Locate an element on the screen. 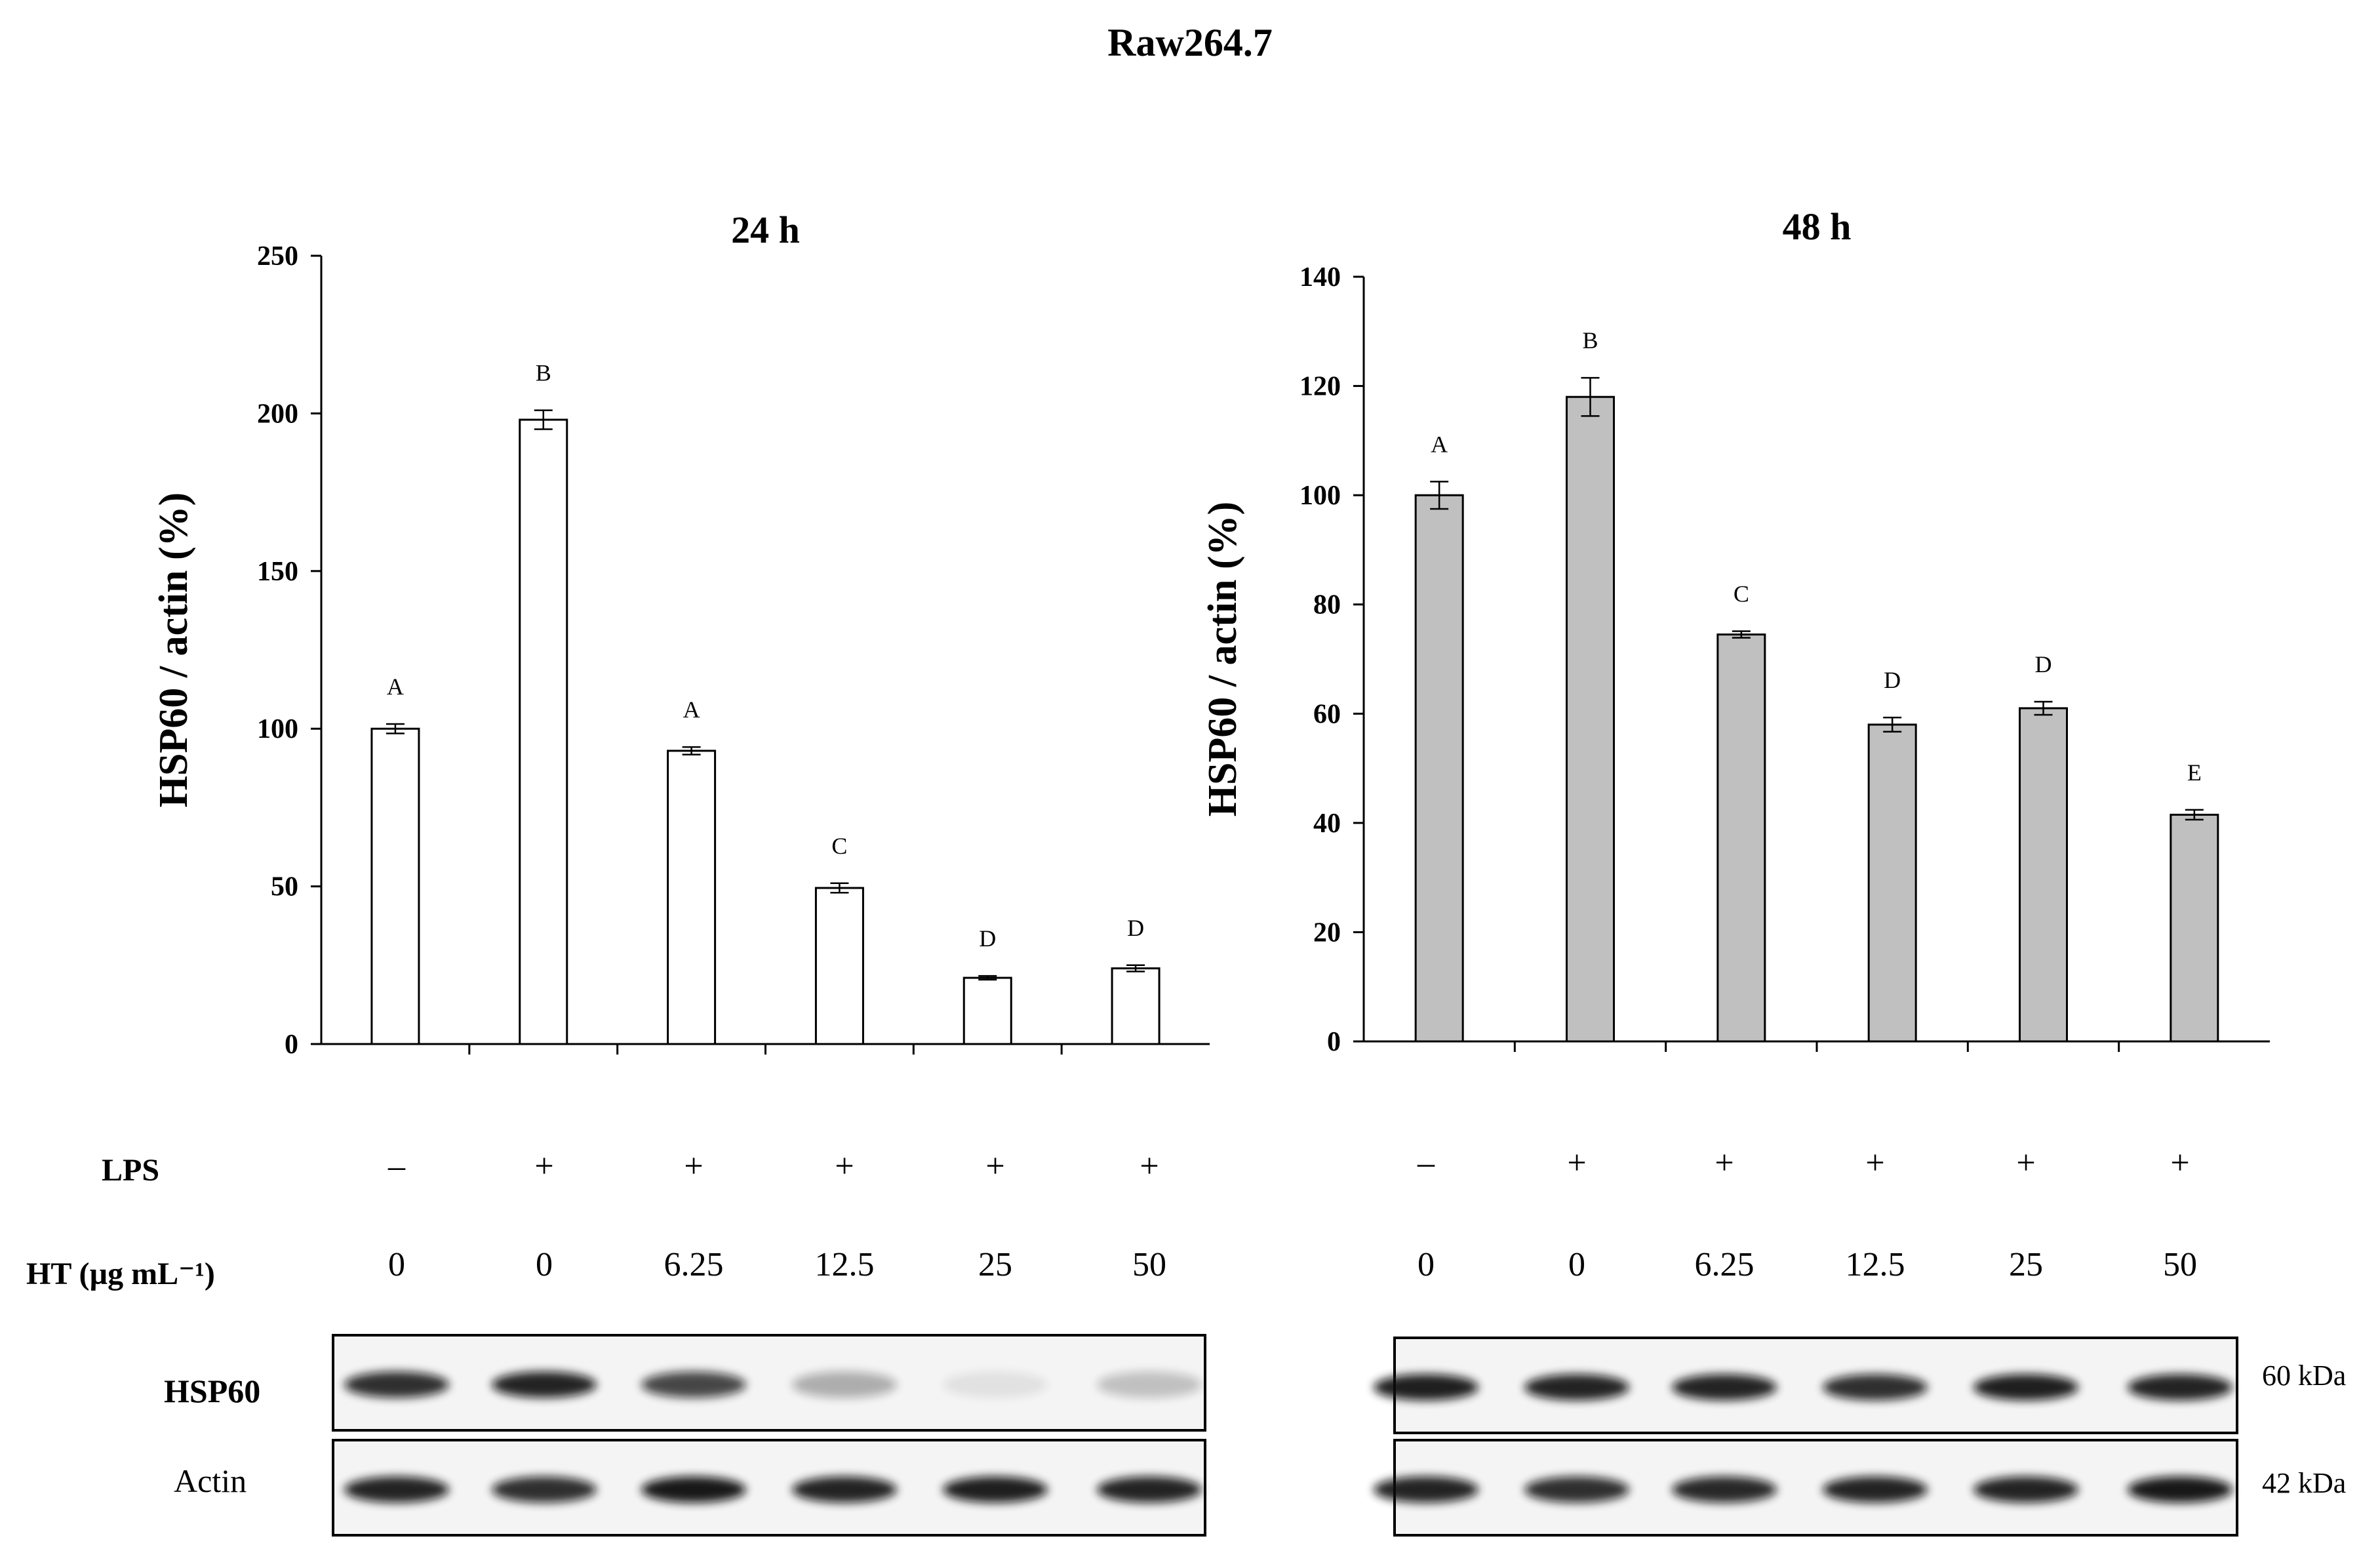 Image resolution: width=2380 pixels, height=1549 pixels. actin-blot-24h is located at coordinates (769, 1488).